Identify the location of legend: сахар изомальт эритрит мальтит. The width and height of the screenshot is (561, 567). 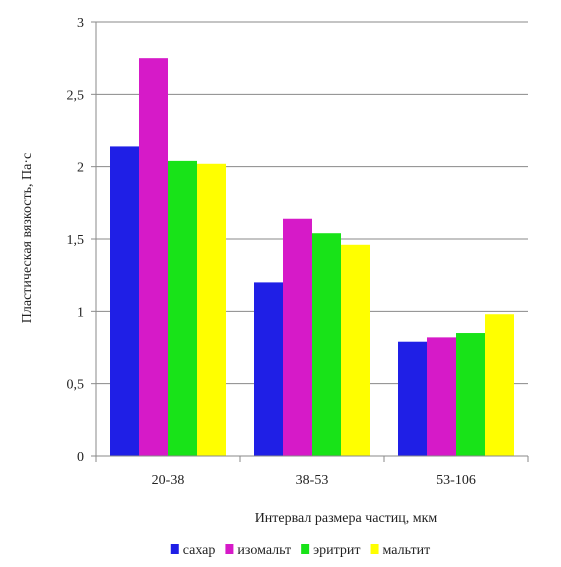
(300, 550).